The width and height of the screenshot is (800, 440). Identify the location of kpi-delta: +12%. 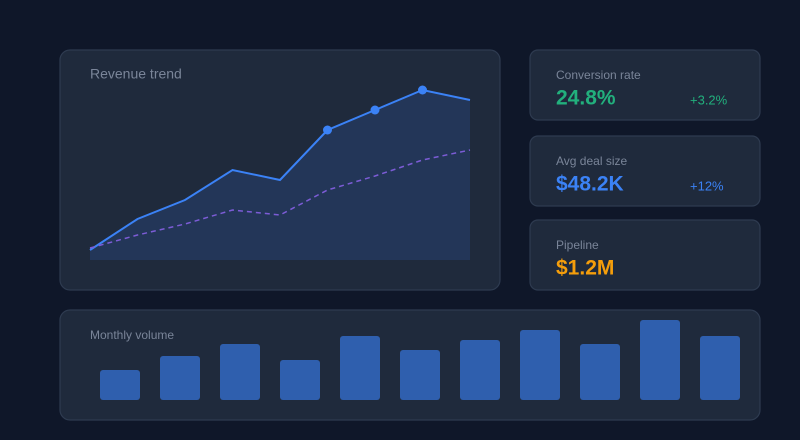
(707, 185).